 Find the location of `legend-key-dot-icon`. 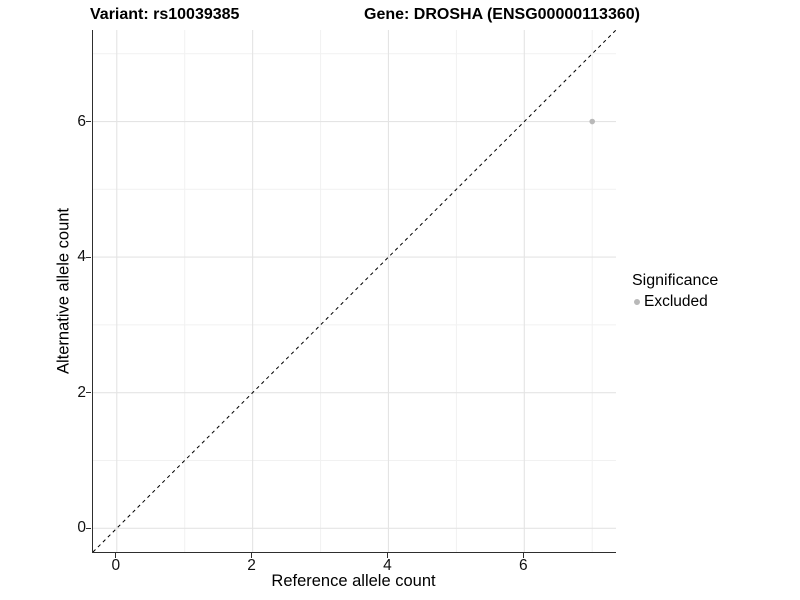

legend-key-dot-icon is located at coordinates (637, 302).